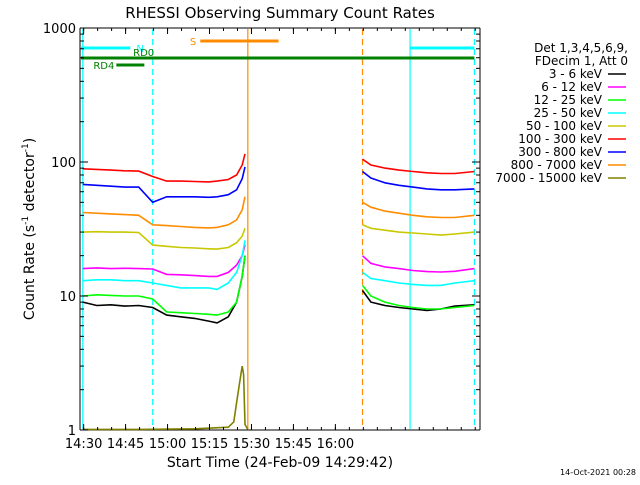 The height and width of the screenshot is (485, 640). I want to click on y-axis-label-sup1: -1, so click(26, 220).